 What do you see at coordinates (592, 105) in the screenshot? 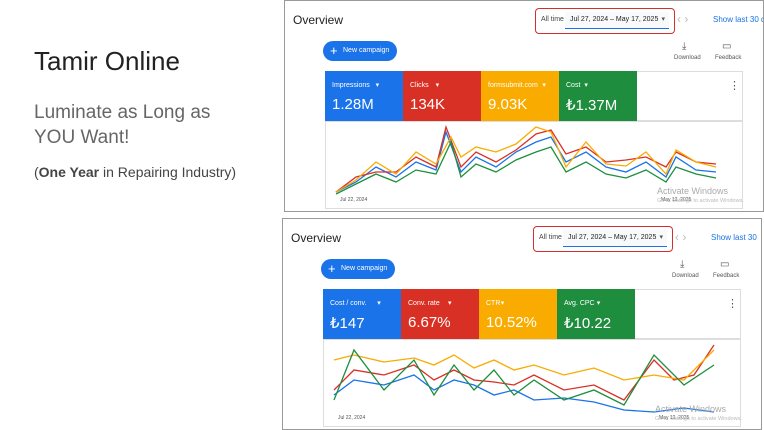
I see `metric-value: ₺1.37M` at bounding box center [592, 105].